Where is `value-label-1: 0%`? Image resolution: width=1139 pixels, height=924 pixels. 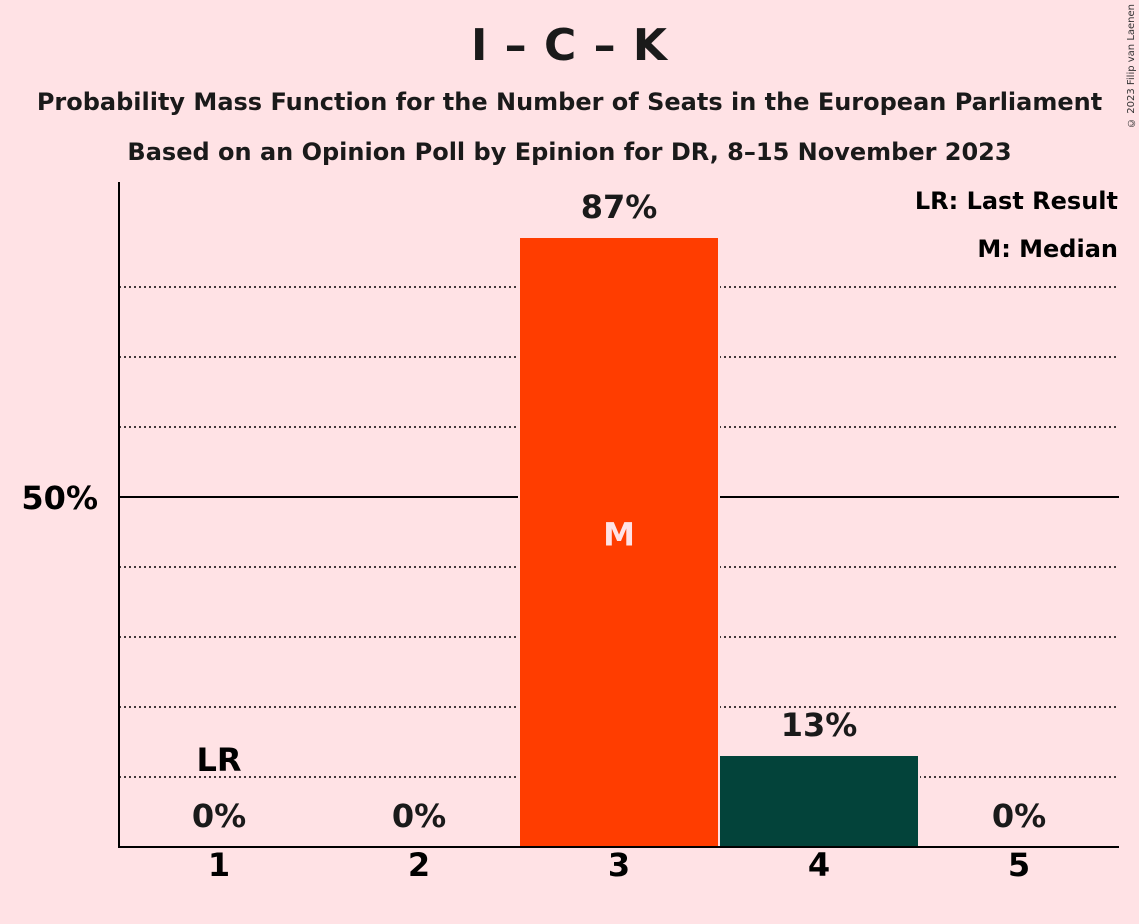
value-label-1: 0% is located at coordinates (219, 816).